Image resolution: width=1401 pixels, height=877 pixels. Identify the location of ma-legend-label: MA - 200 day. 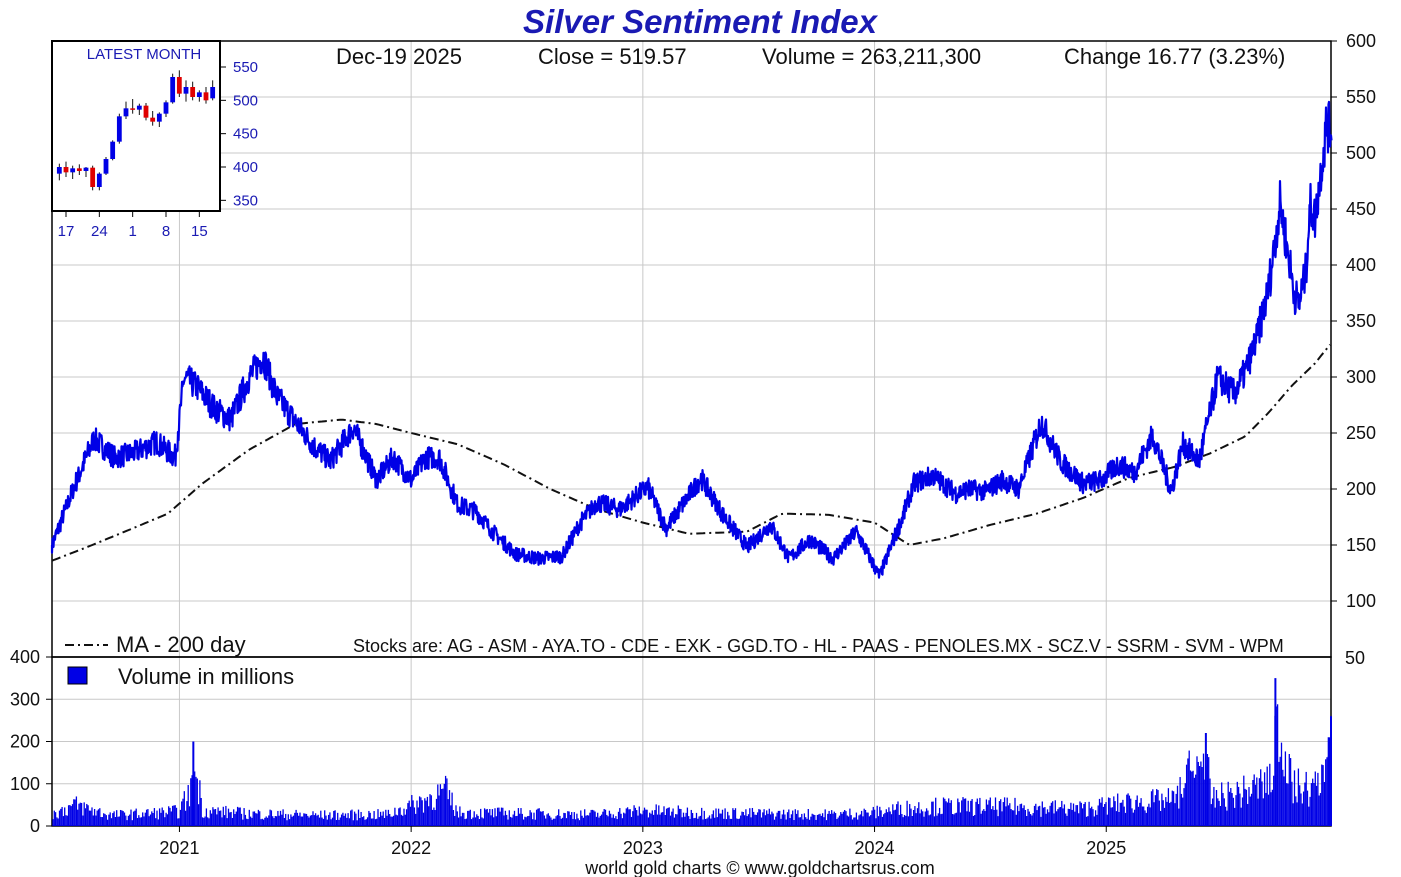
(181, 644).